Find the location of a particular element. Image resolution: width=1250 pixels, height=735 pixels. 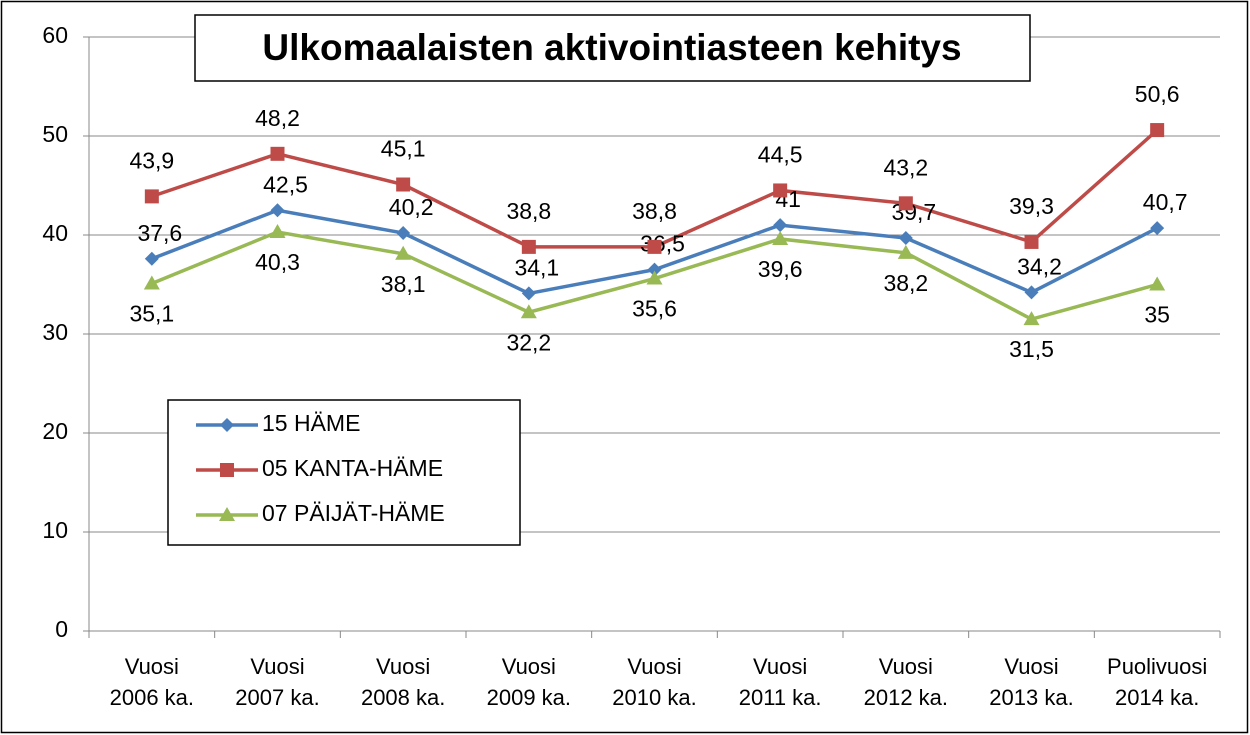

y-tick-label: 50 is located at coordinates (55, 134).